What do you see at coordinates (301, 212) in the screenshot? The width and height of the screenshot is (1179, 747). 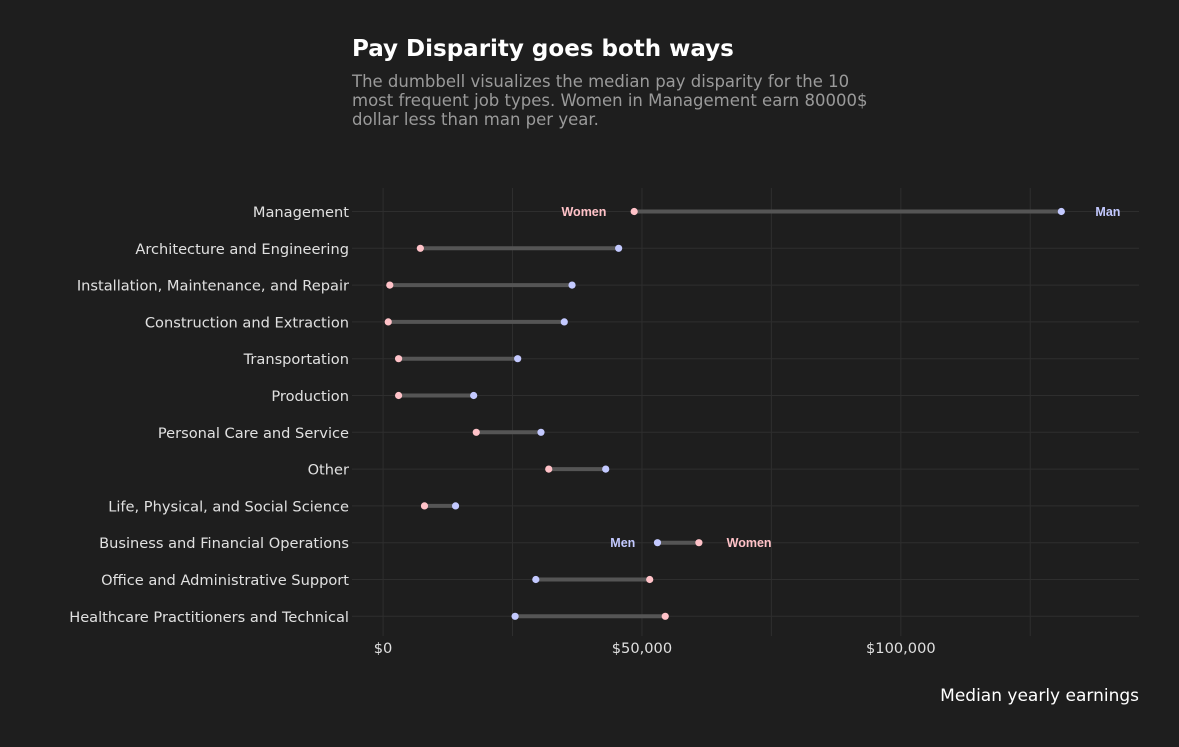 I see `category-label: Management` at bounding box center [301, 212].